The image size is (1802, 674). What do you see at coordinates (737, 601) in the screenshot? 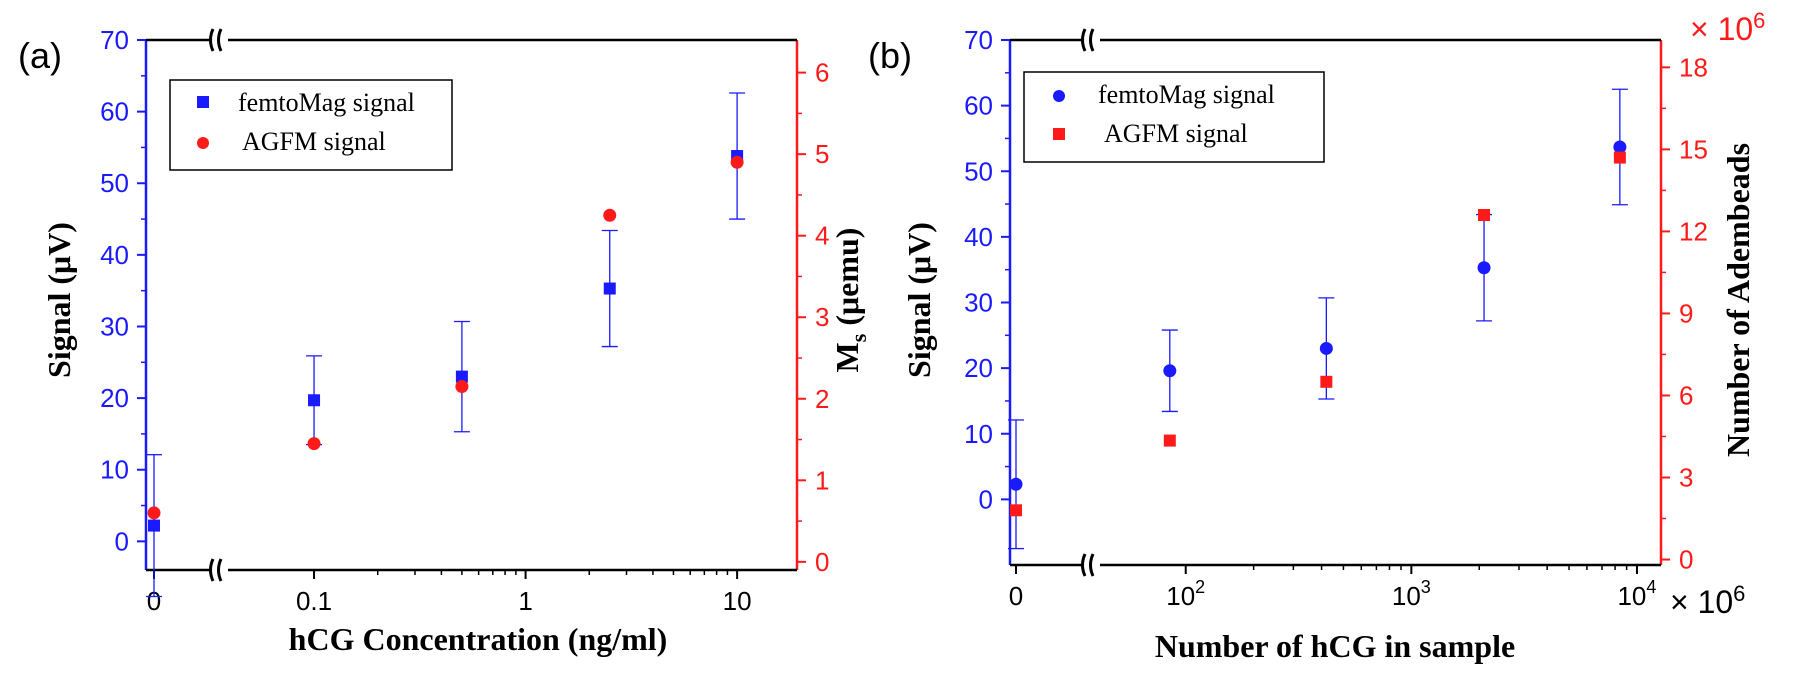
I see `panel-a-x-tick-label: 10` at bounding box center [737, 601].